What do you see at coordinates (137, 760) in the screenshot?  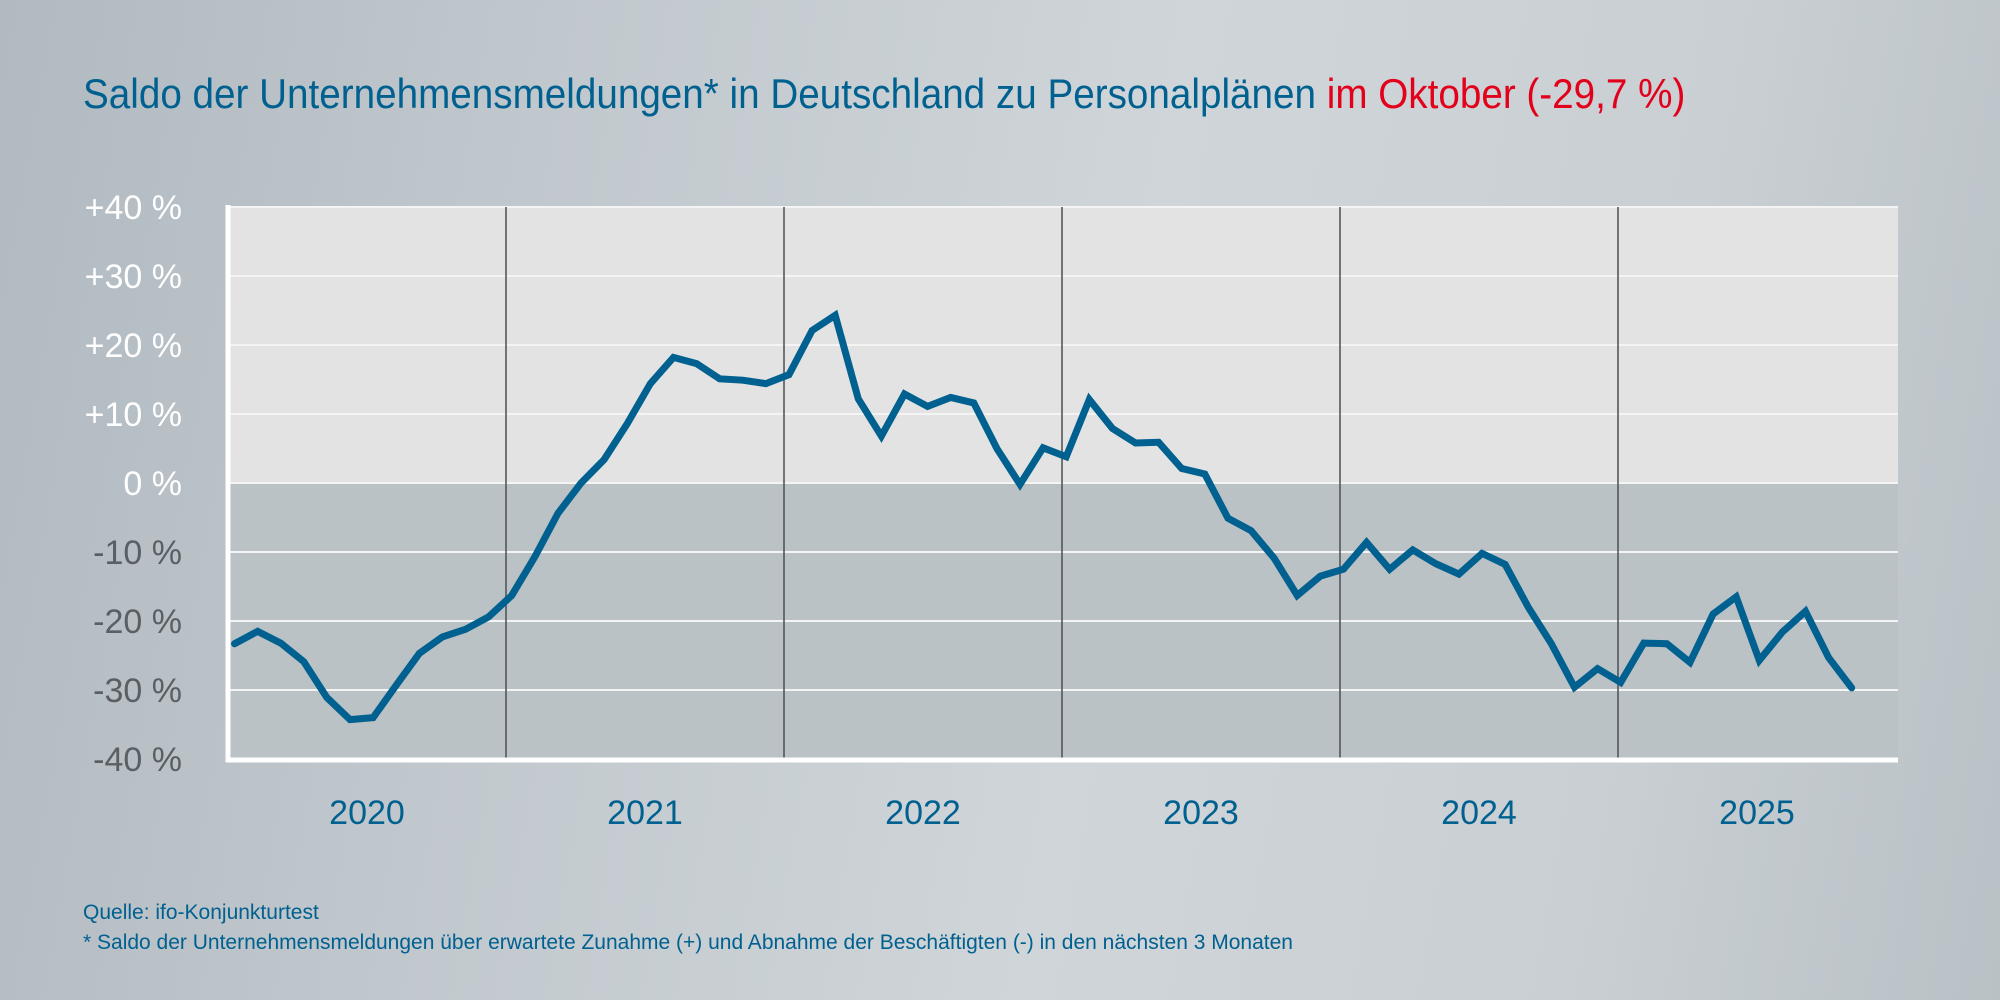 I see `y-tick-label: -40 %` at bounding box center [137, 760].